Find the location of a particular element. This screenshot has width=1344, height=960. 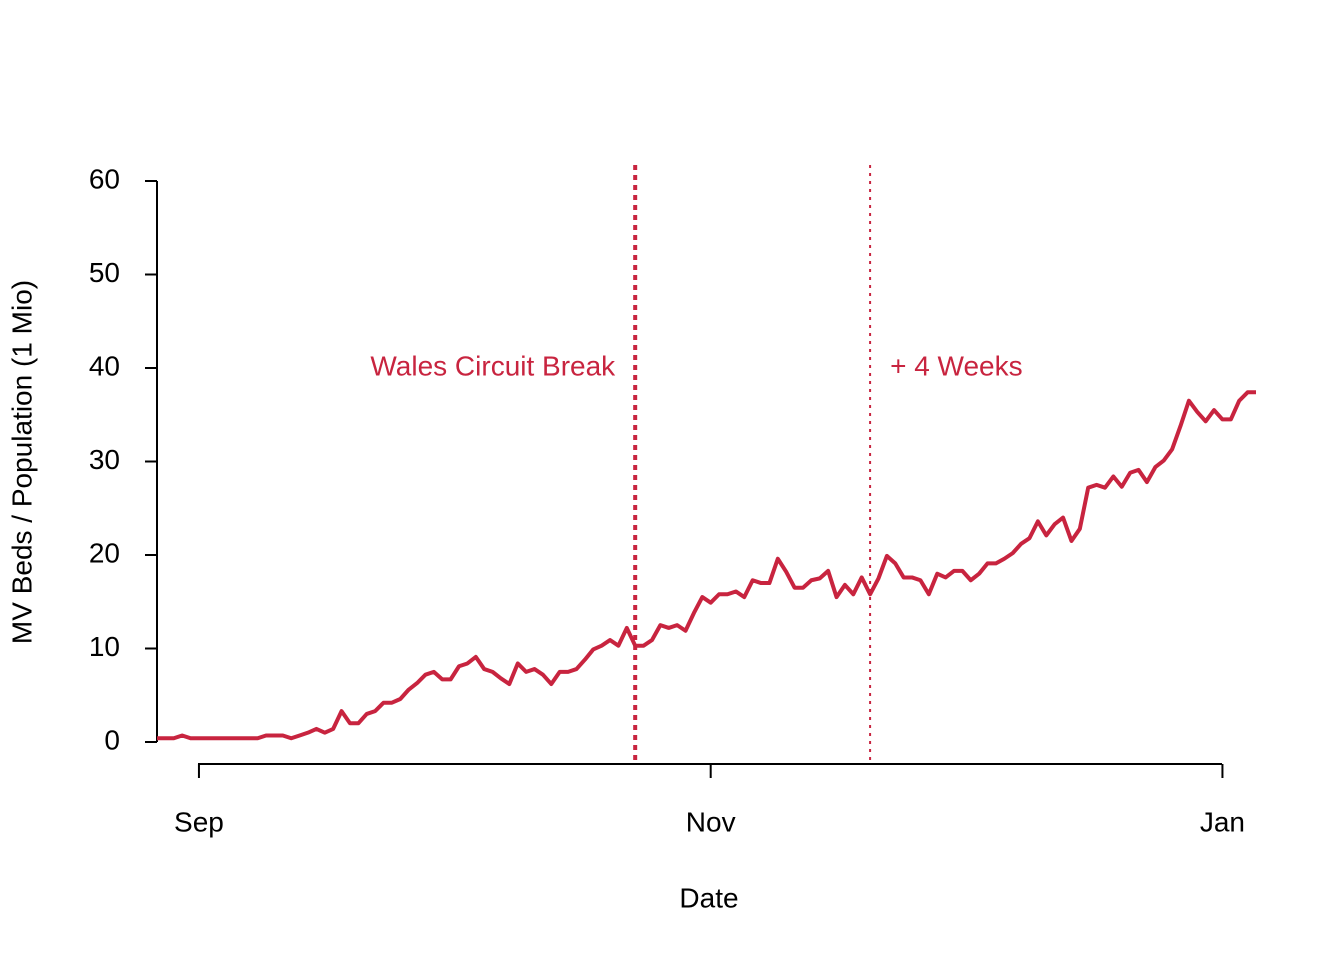

x-axis-title: Date is located at coordinates (708, 897).